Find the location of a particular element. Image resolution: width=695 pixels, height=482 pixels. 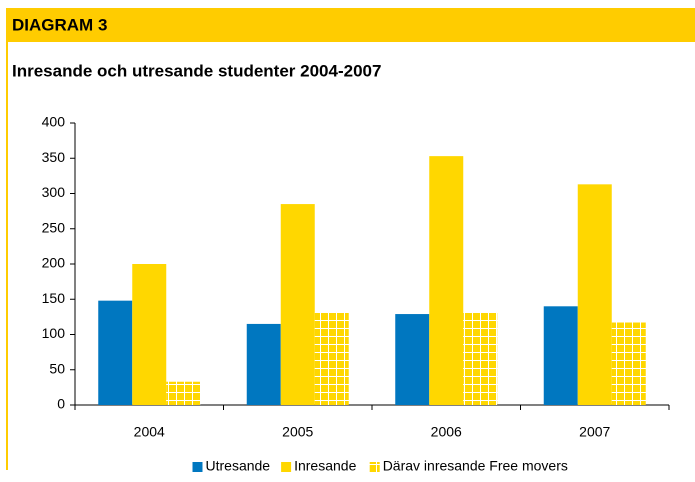

header-title: DIAGRAM 3 is located at coordinates (59, 24).